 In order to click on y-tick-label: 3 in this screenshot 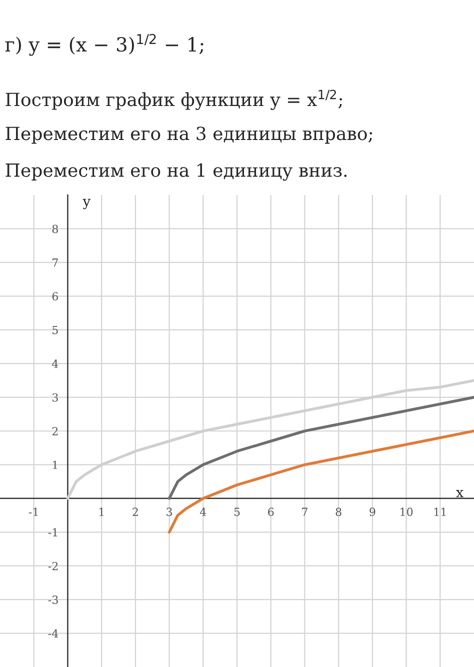, I will do `click(55, 397)`.